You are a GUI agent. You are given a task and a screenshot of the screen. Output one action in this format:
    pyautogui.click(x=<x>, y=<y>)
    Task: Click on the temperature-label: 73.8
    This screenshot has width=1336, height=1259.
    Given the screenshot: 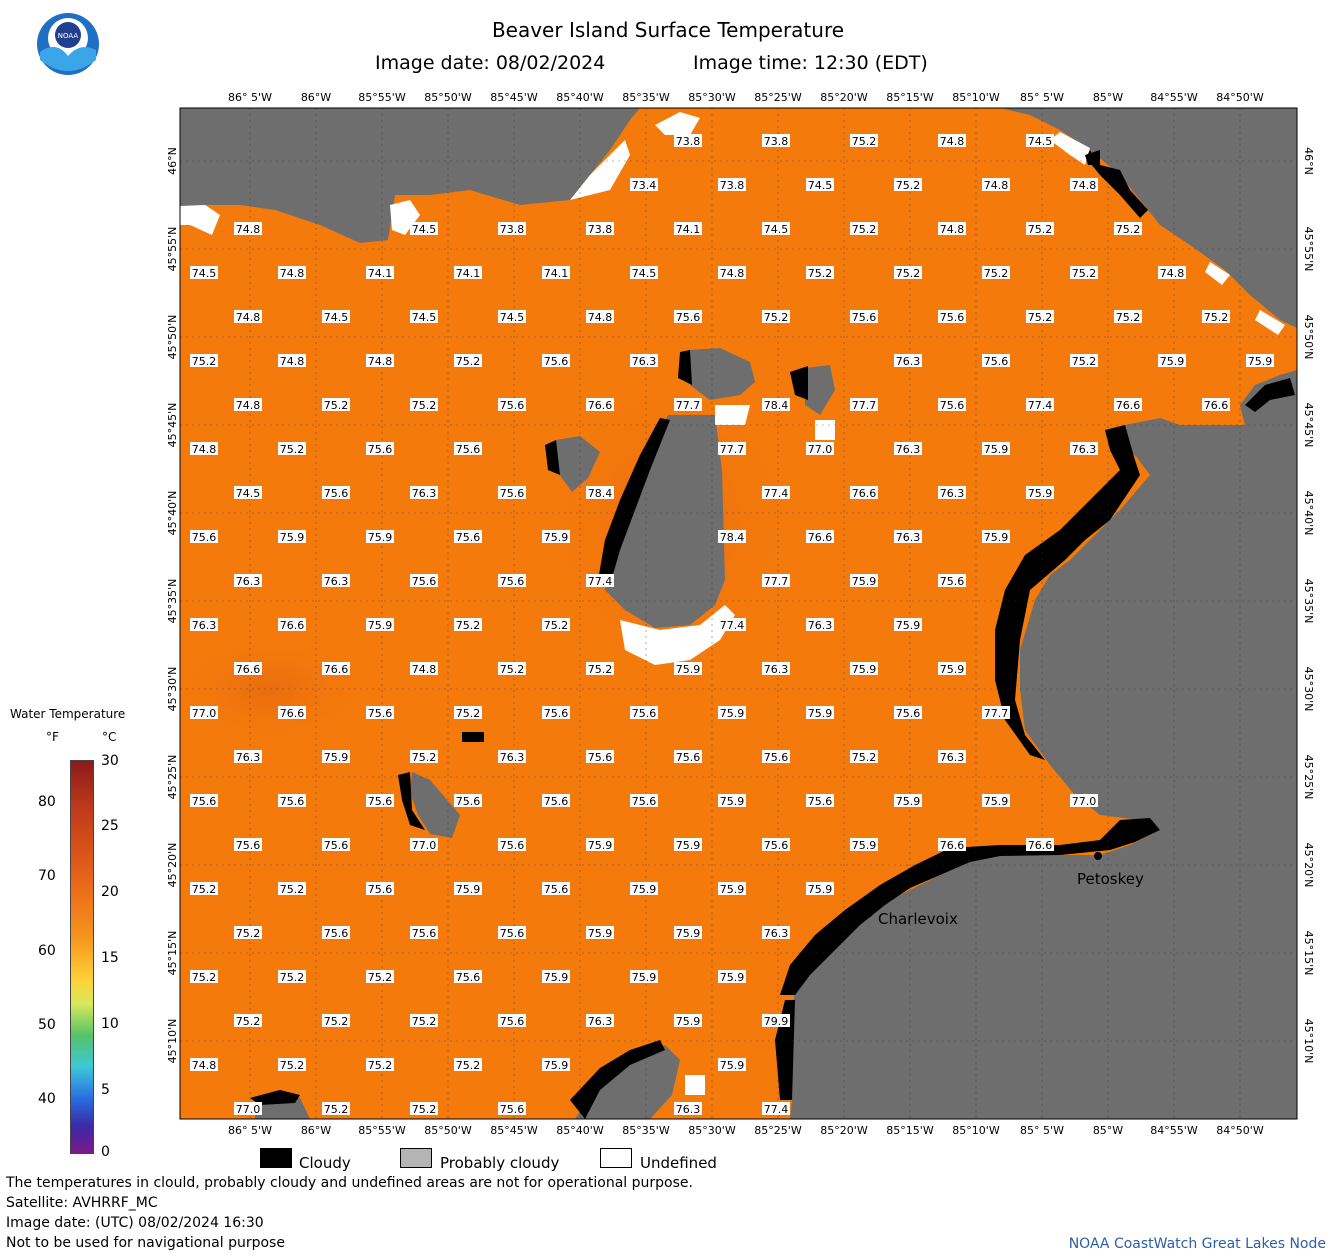 What is the action you would take?
    pyautogui.click(x=600, y=229)
    